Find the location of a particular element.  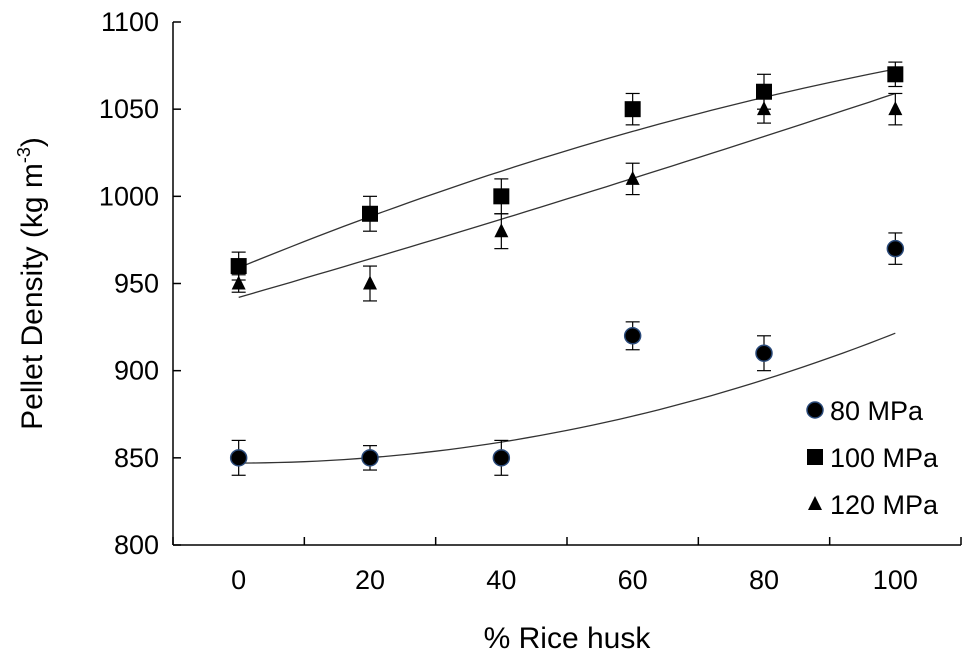

x-tick-label: 40 is located at coordinates (501, 580).